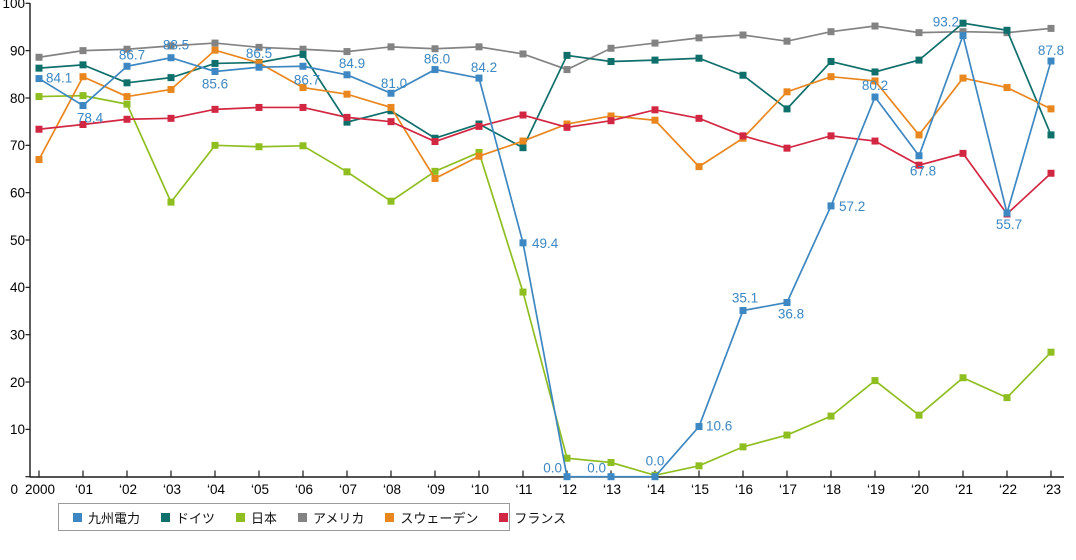 This screenshot has width=1076, height=560. What do you see at coordinates (17, 145) in the screenshot?
I see `y-axis-tick-label: 70` at bounding box center [17, 145].